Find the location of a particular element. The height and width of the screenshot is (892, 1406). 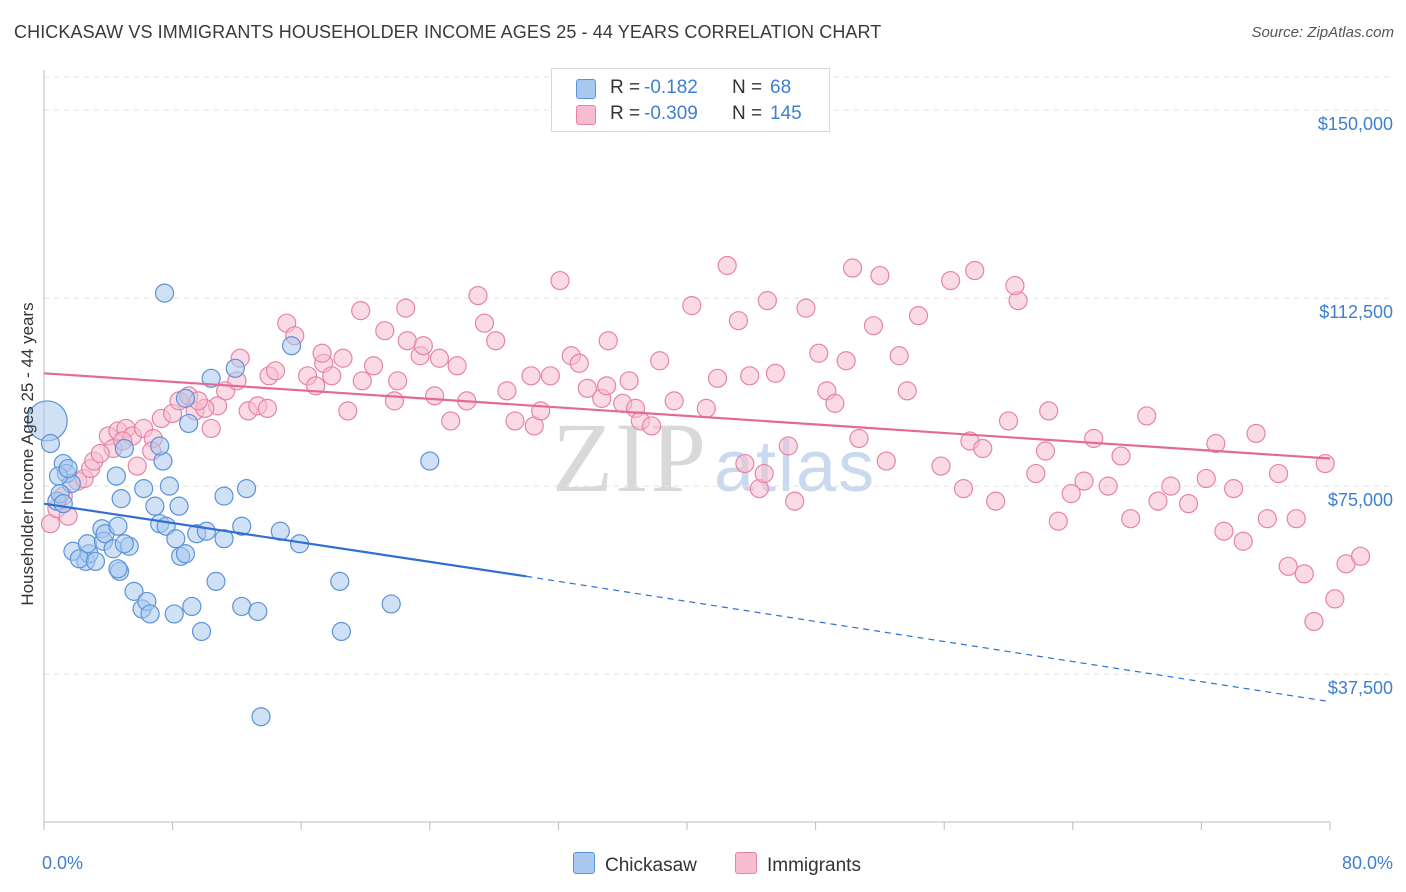

immigrants-r-value: -0.309 is located at coordinates (671, 113).